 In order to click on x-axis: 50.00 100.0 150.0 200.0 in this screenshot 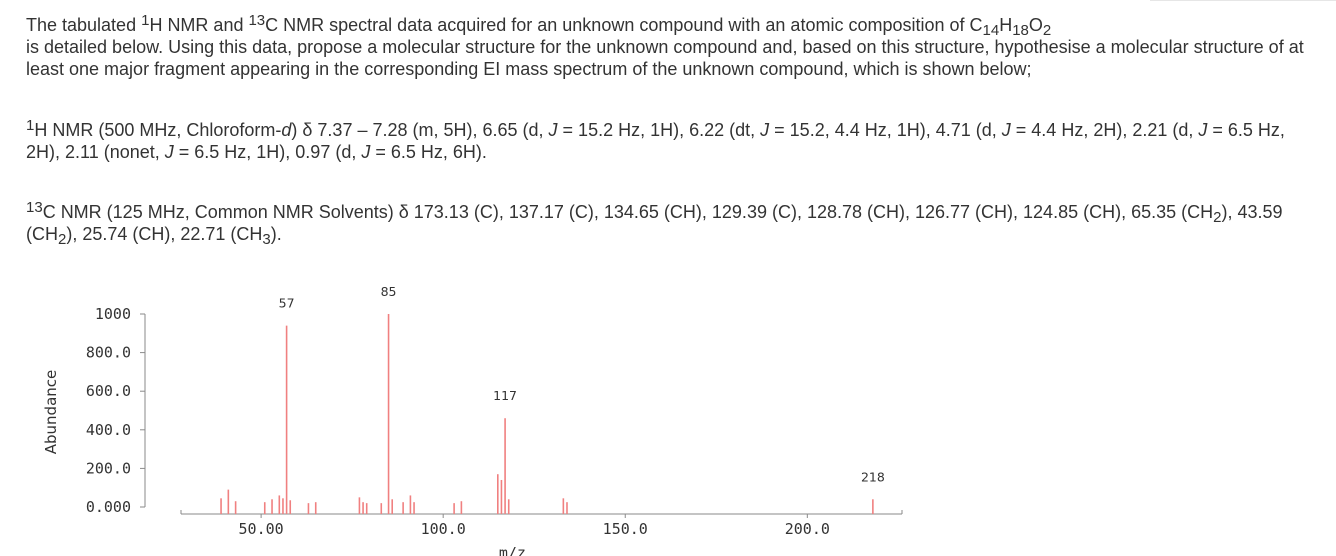, I will do `click(541, 524)`.